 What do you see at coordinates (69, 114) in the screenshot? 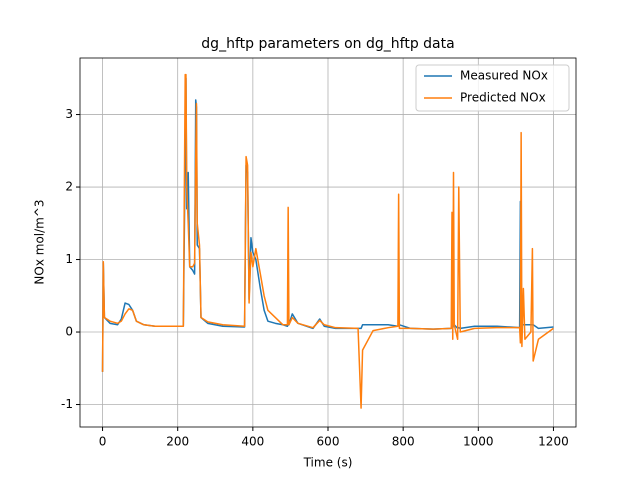
I see `y-tick-label: 3` at bounding box center [69, 114].